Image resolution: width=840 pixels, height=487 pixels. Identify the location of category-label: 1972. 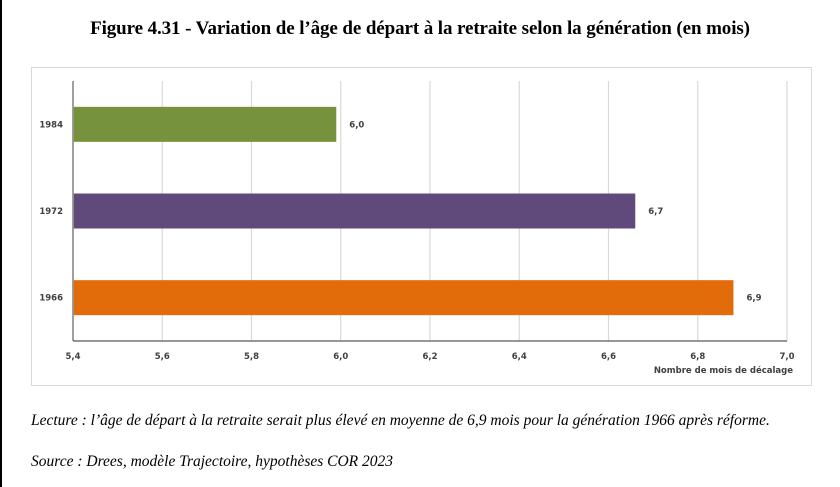
(51, 212).